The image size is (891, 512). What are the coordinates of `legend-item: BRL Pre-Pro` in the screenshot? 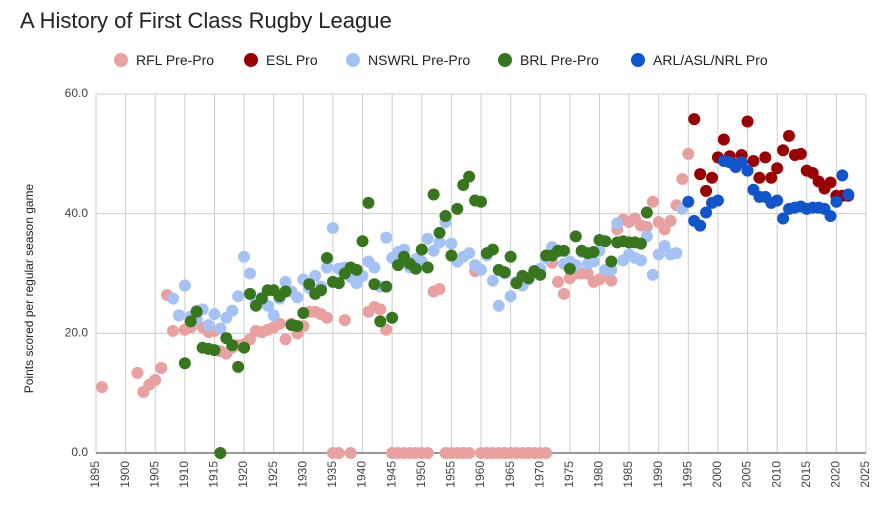 It's located at (548, 60).